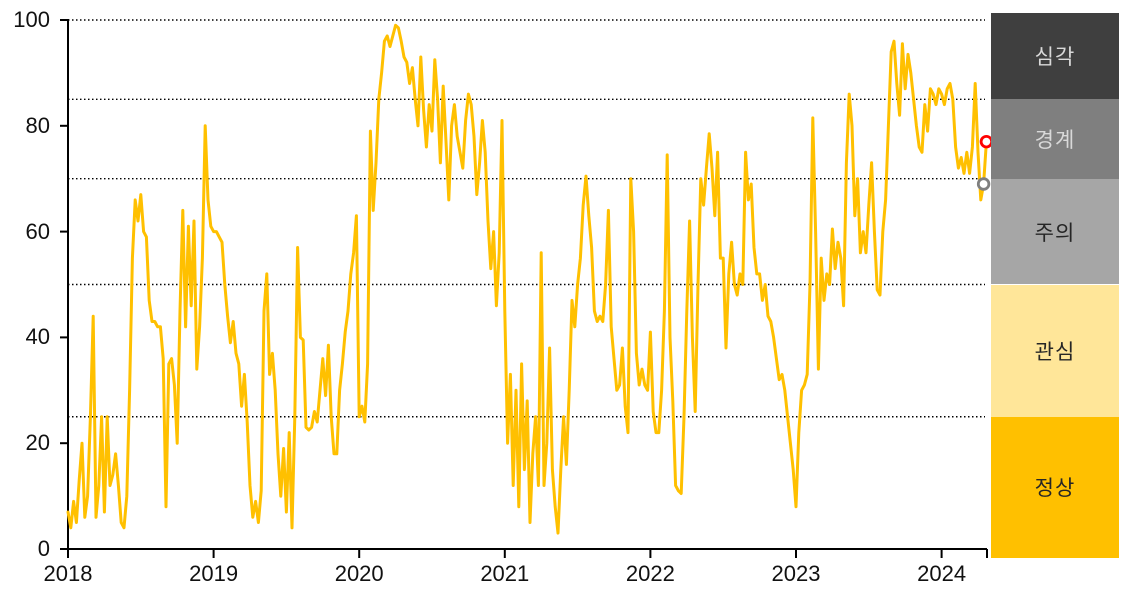 The height and width of the screenshot is (606, 1129). What do you see at coordinates (37, 337) in the screenshot?
I see `y-tick-label: 40` at bounding box center [37, 337].